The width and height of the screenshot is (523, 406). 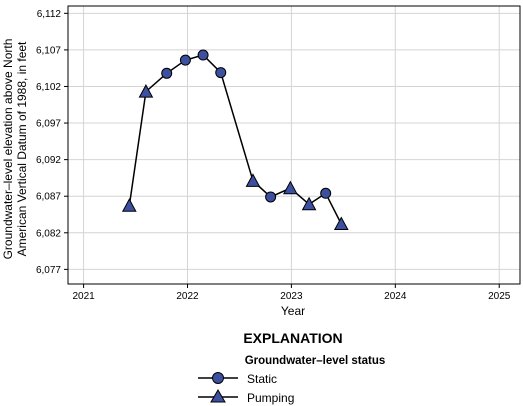 I want to click on x-tick-label: 2024, so click(x=395, y=296).